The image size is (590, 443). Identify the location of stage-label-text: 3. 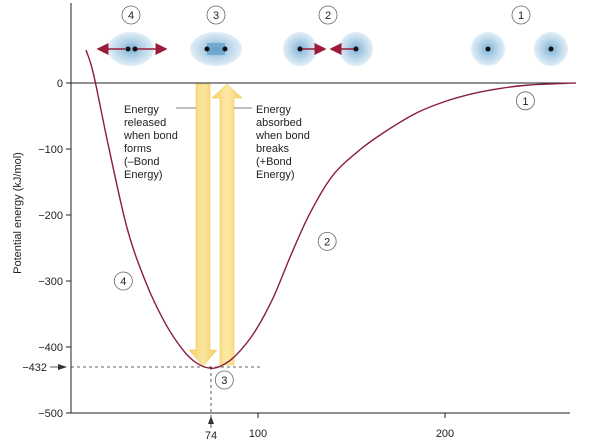
(216, 16).